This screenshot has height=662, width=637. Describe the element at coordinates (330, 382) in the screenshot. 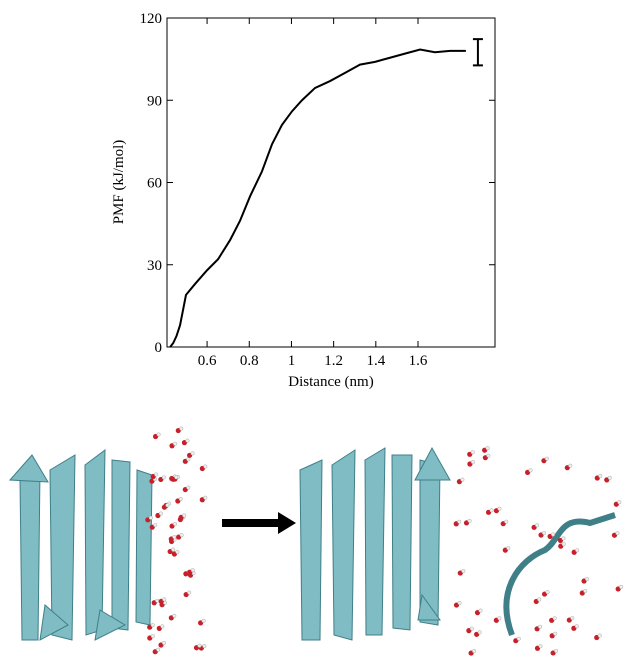

I see `x-axis-label: Distance (nm)` at that location.